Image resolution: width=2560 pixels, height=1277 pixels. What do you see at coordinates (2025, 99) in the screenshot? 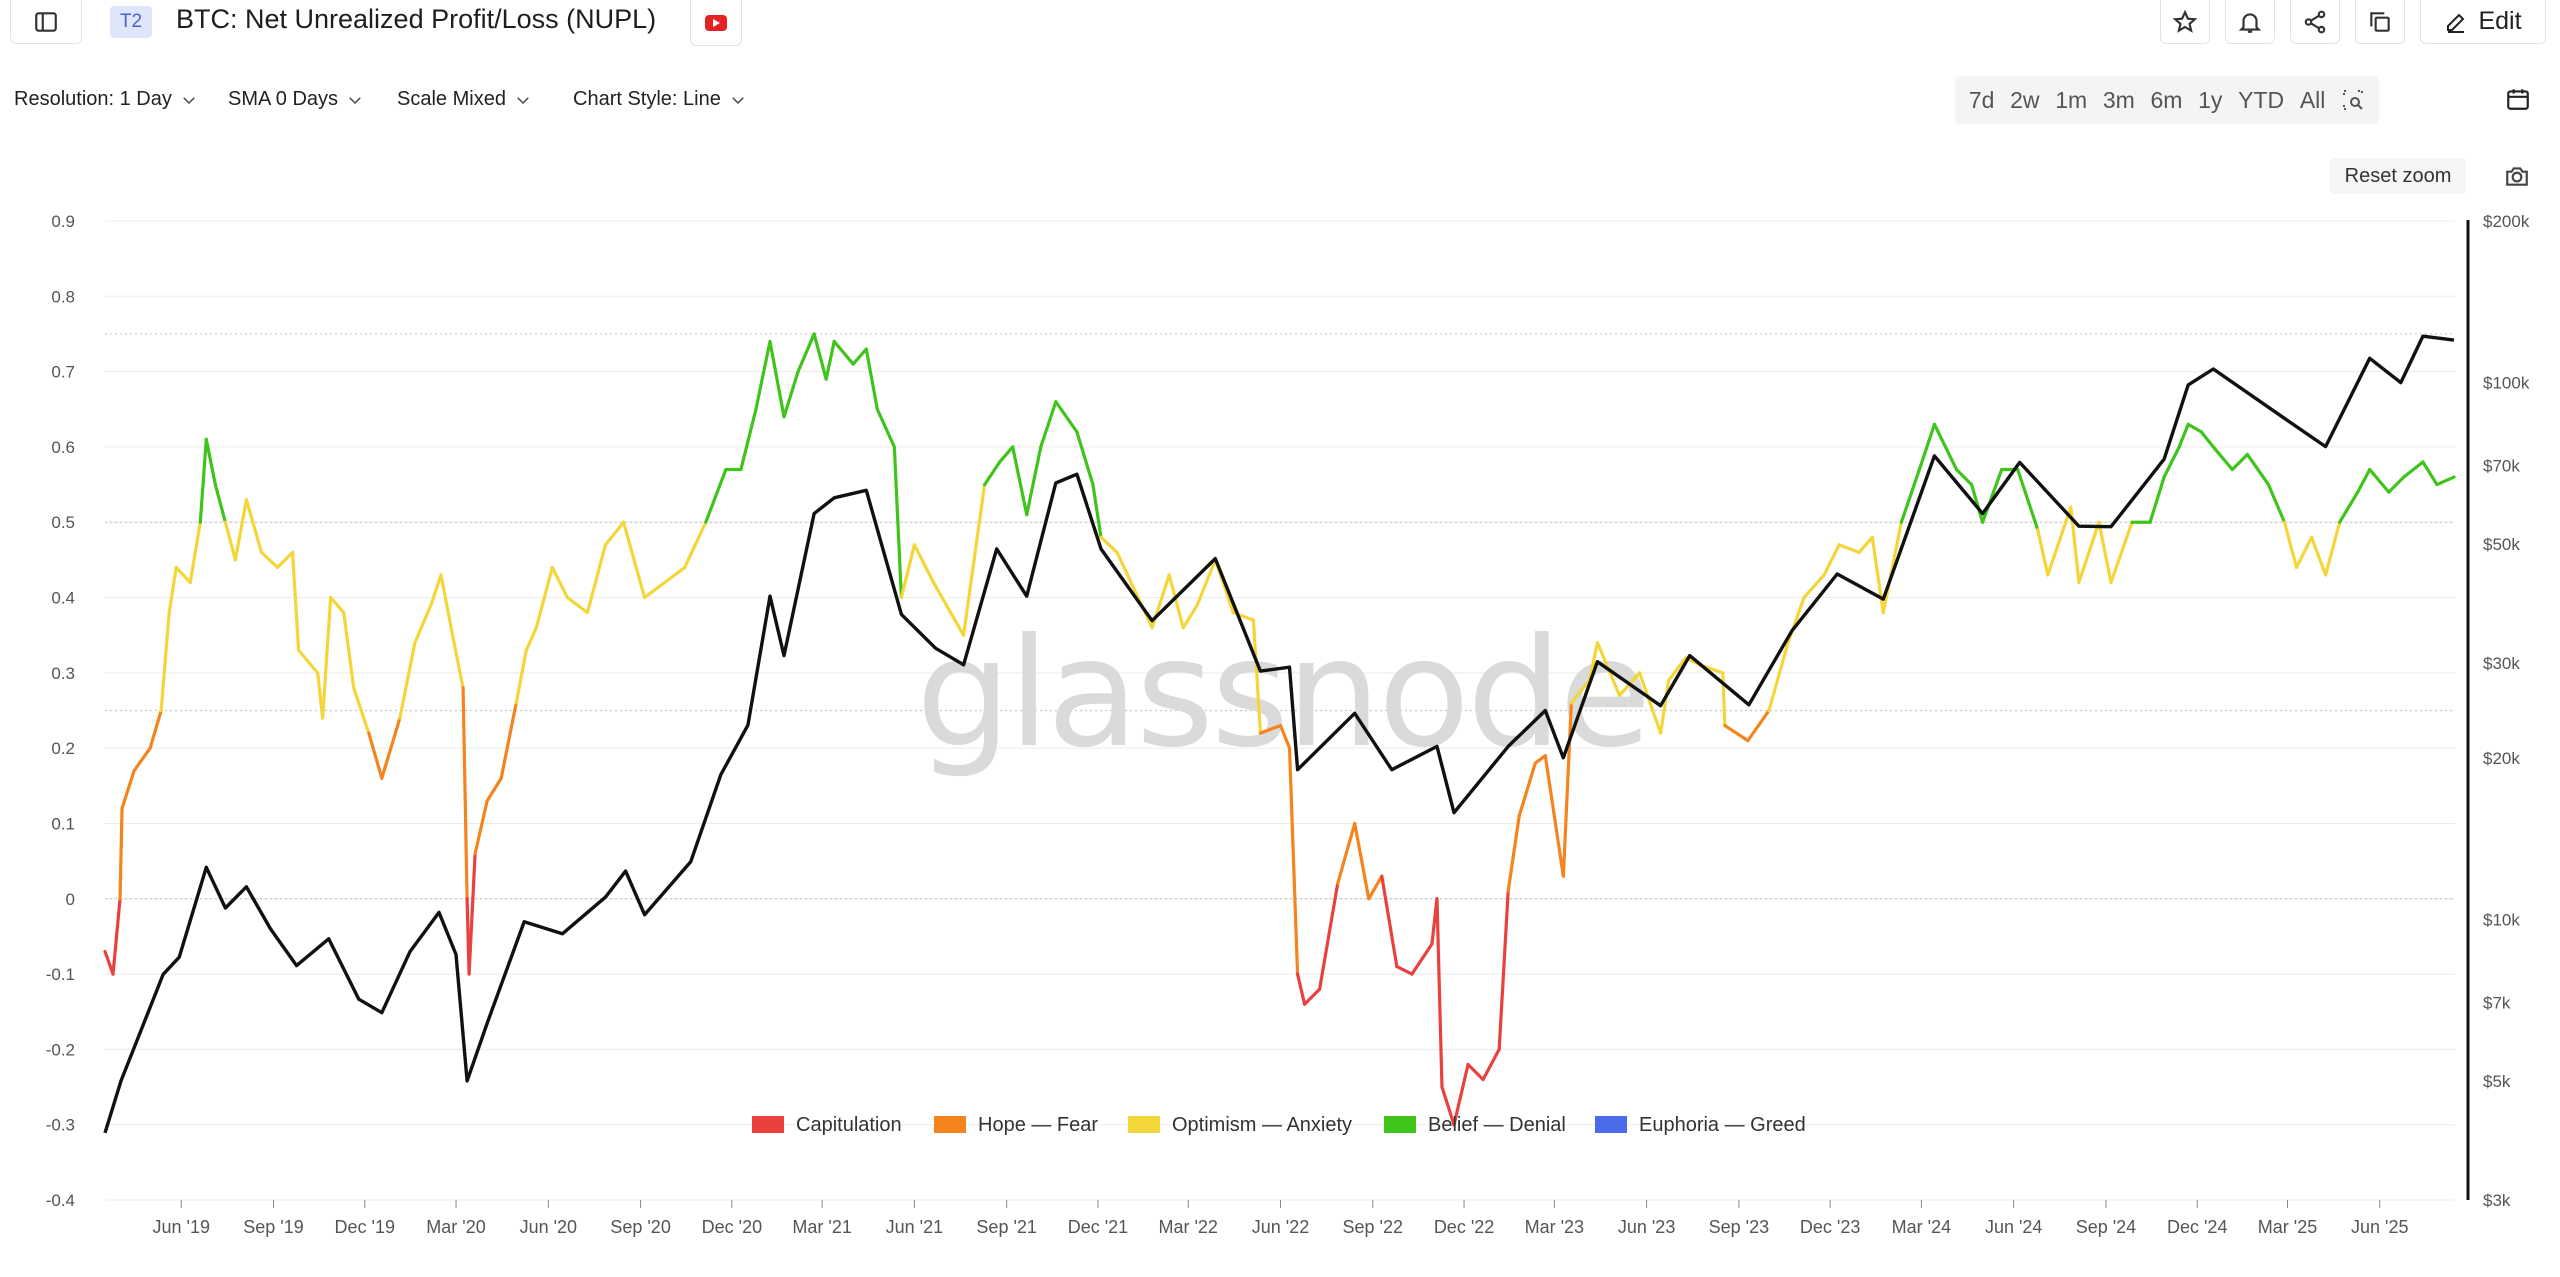
I see `range-2w-button: 2w` at bounding box center [2025, 99].